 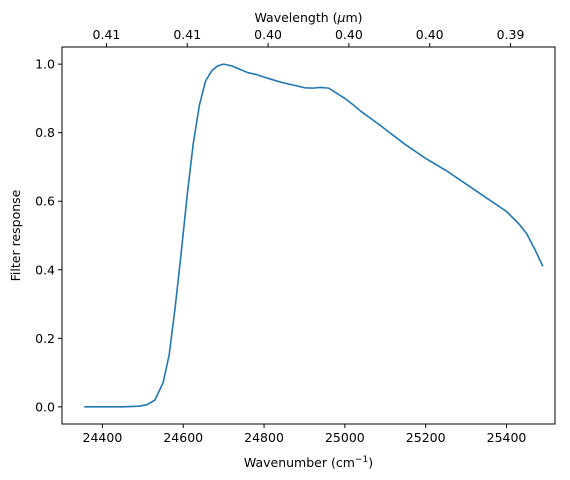 I want to click on top-axis-label: Wavelength (μm), so click(x=308, y=17).